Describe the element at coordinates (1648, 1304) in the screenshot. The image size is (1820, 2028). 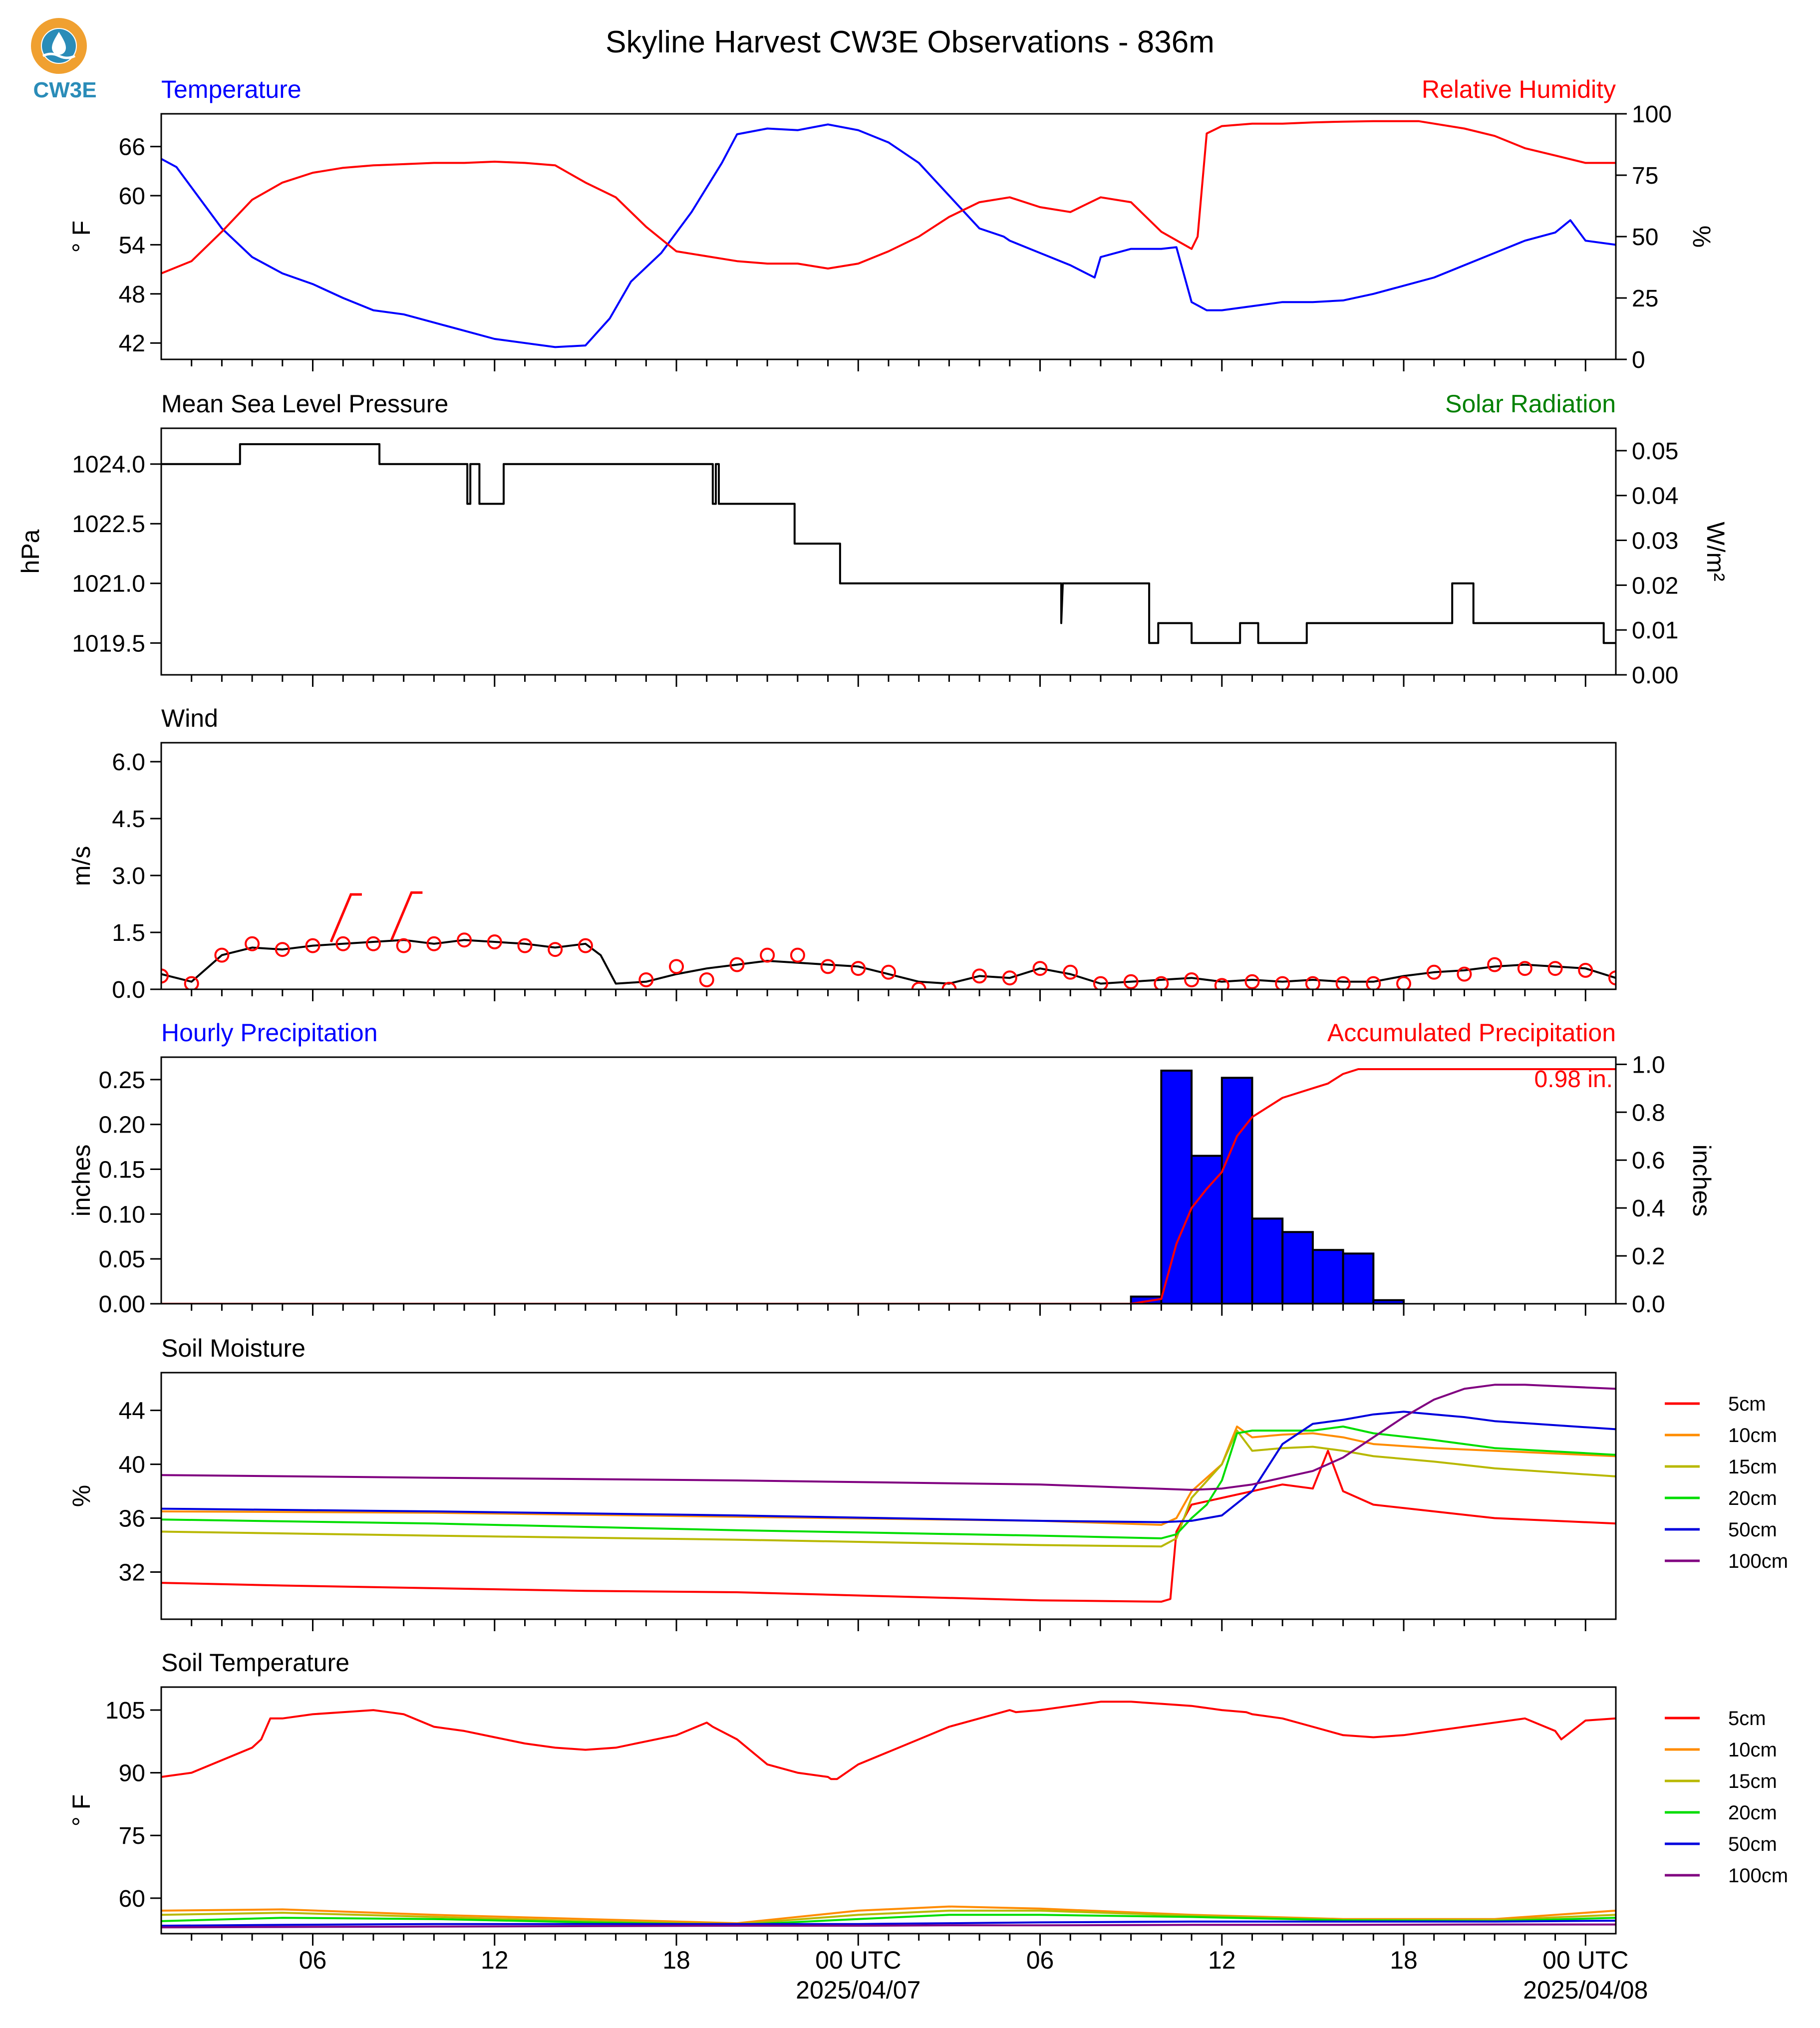
I see `y-tick-label-right: 0.0` at that location.